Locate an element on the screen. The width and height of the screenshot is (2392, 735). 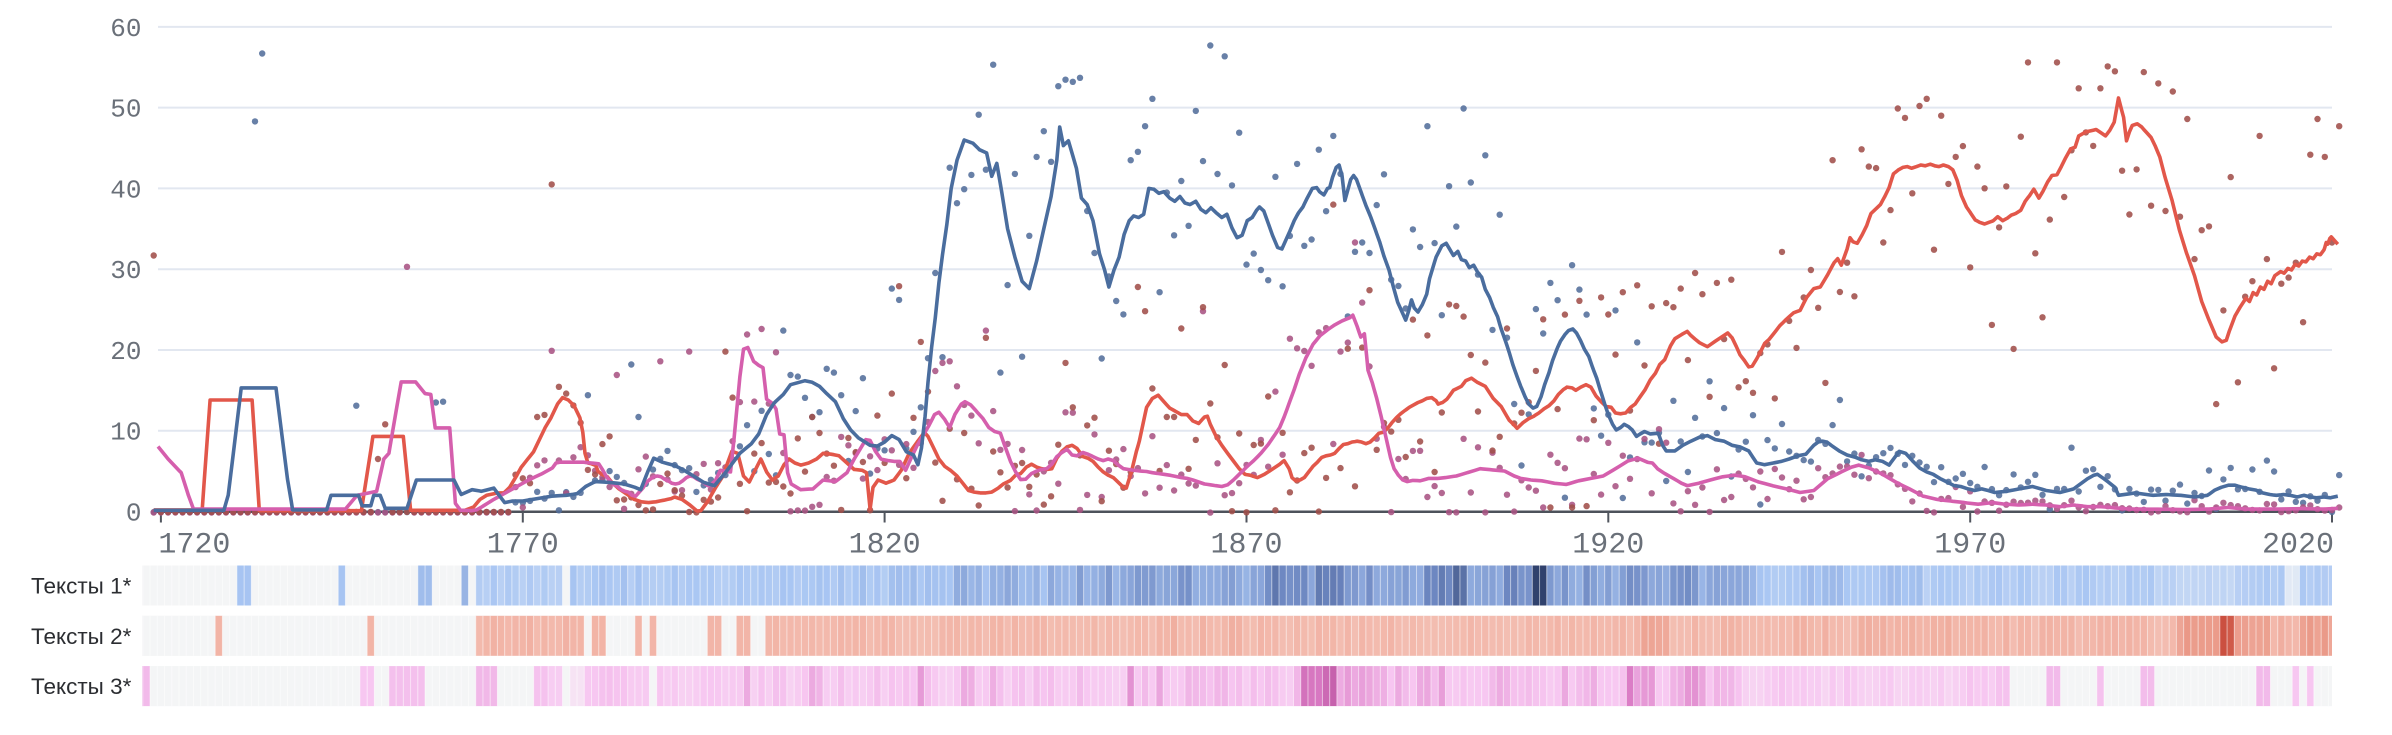
svg-text: 40 is located at coordinates (125, 190).